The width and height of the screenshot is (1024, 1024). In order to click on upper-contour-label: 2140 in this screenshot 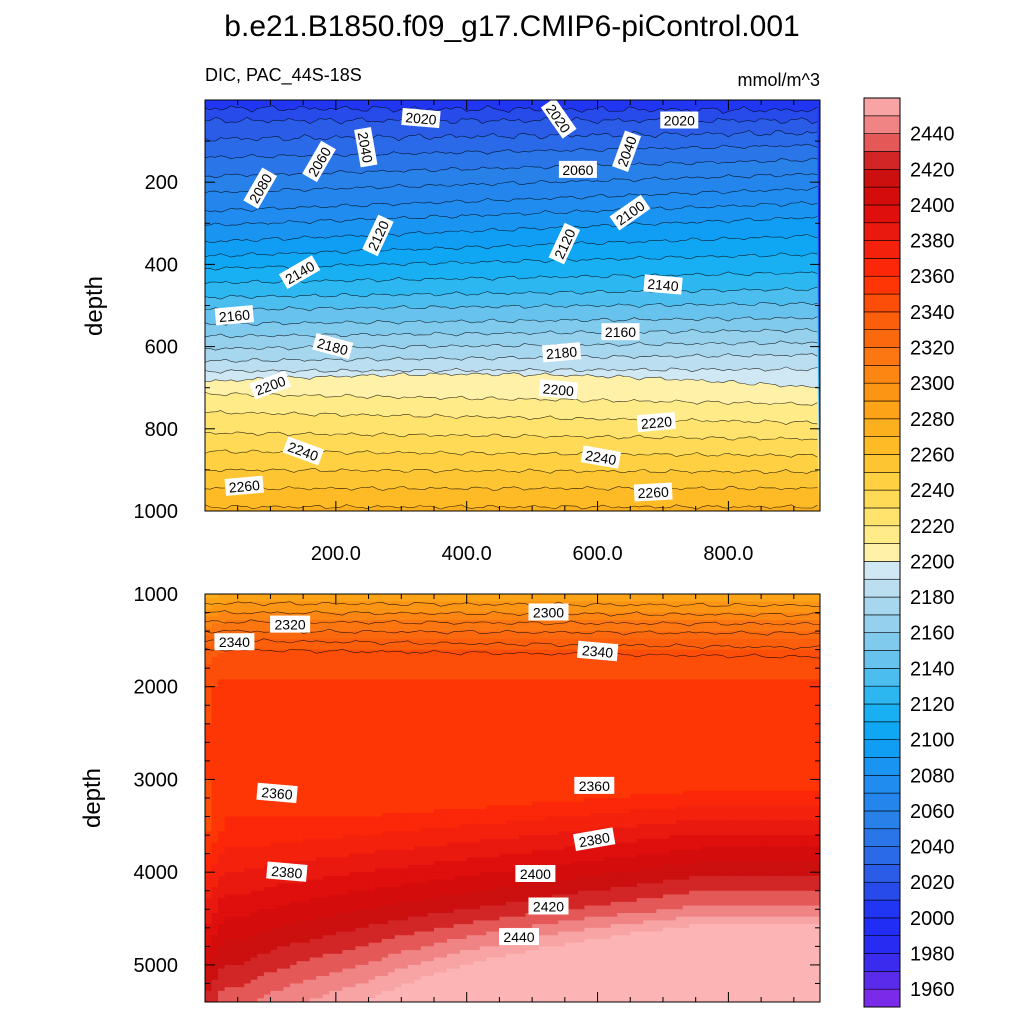, I will do `click(663, 284)`.